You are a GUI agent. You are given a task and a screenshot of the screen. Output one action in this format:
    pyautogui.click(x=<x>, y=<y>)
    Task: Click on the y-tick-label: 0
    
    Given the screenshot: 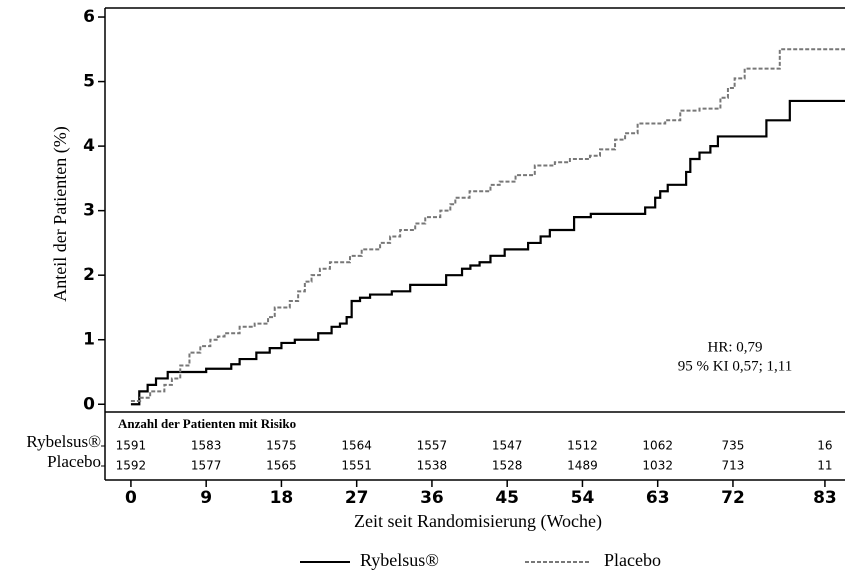 What is the action you would take?
    pyautogui.click(x=89, y=404)
    